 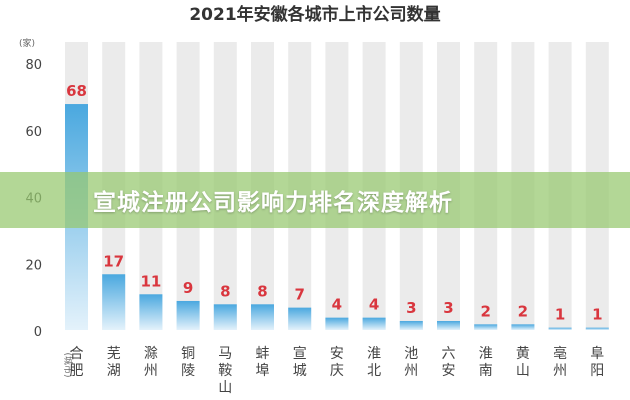 I want to click on y-tick-label: 20, so click(x=33, y=265).